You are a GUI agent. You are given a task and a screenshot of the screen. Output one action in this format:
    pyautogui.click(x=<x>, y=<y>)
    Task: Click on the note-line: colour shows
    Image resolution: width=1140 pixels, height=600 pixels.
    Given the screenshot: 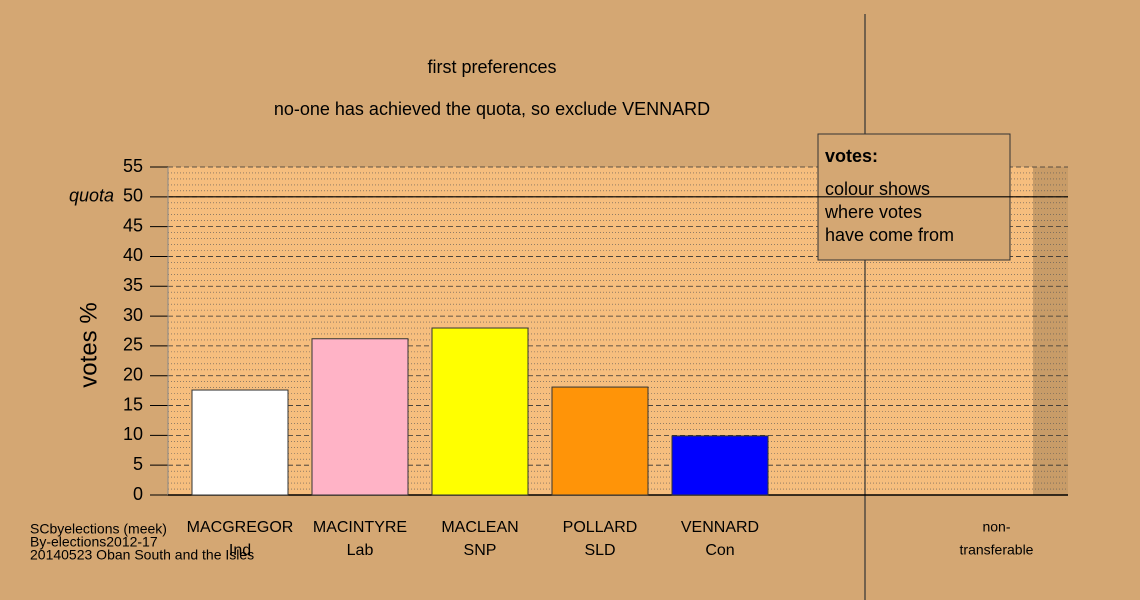 What is the action you would take?
    pyautogui.click(x=877, y=189)
    